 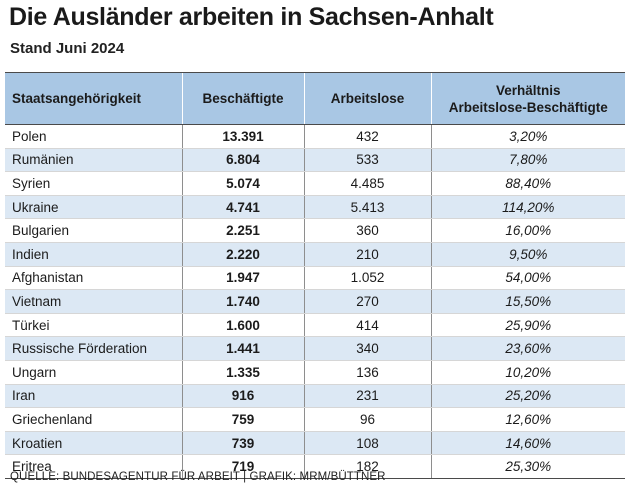 I want to click on cell-unemployed: 5.413, so click(x=367, y=207).